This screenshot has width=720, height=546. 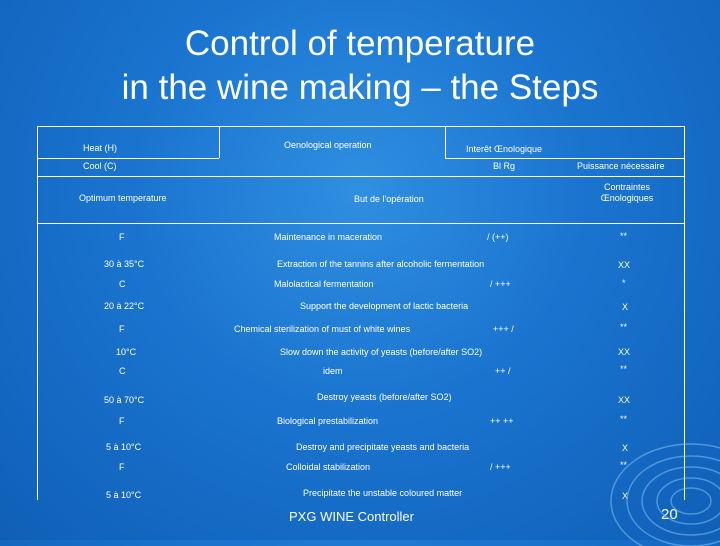 I want to click on title-line-2: in the wine making – the Steps, so click(x=360, y=87).